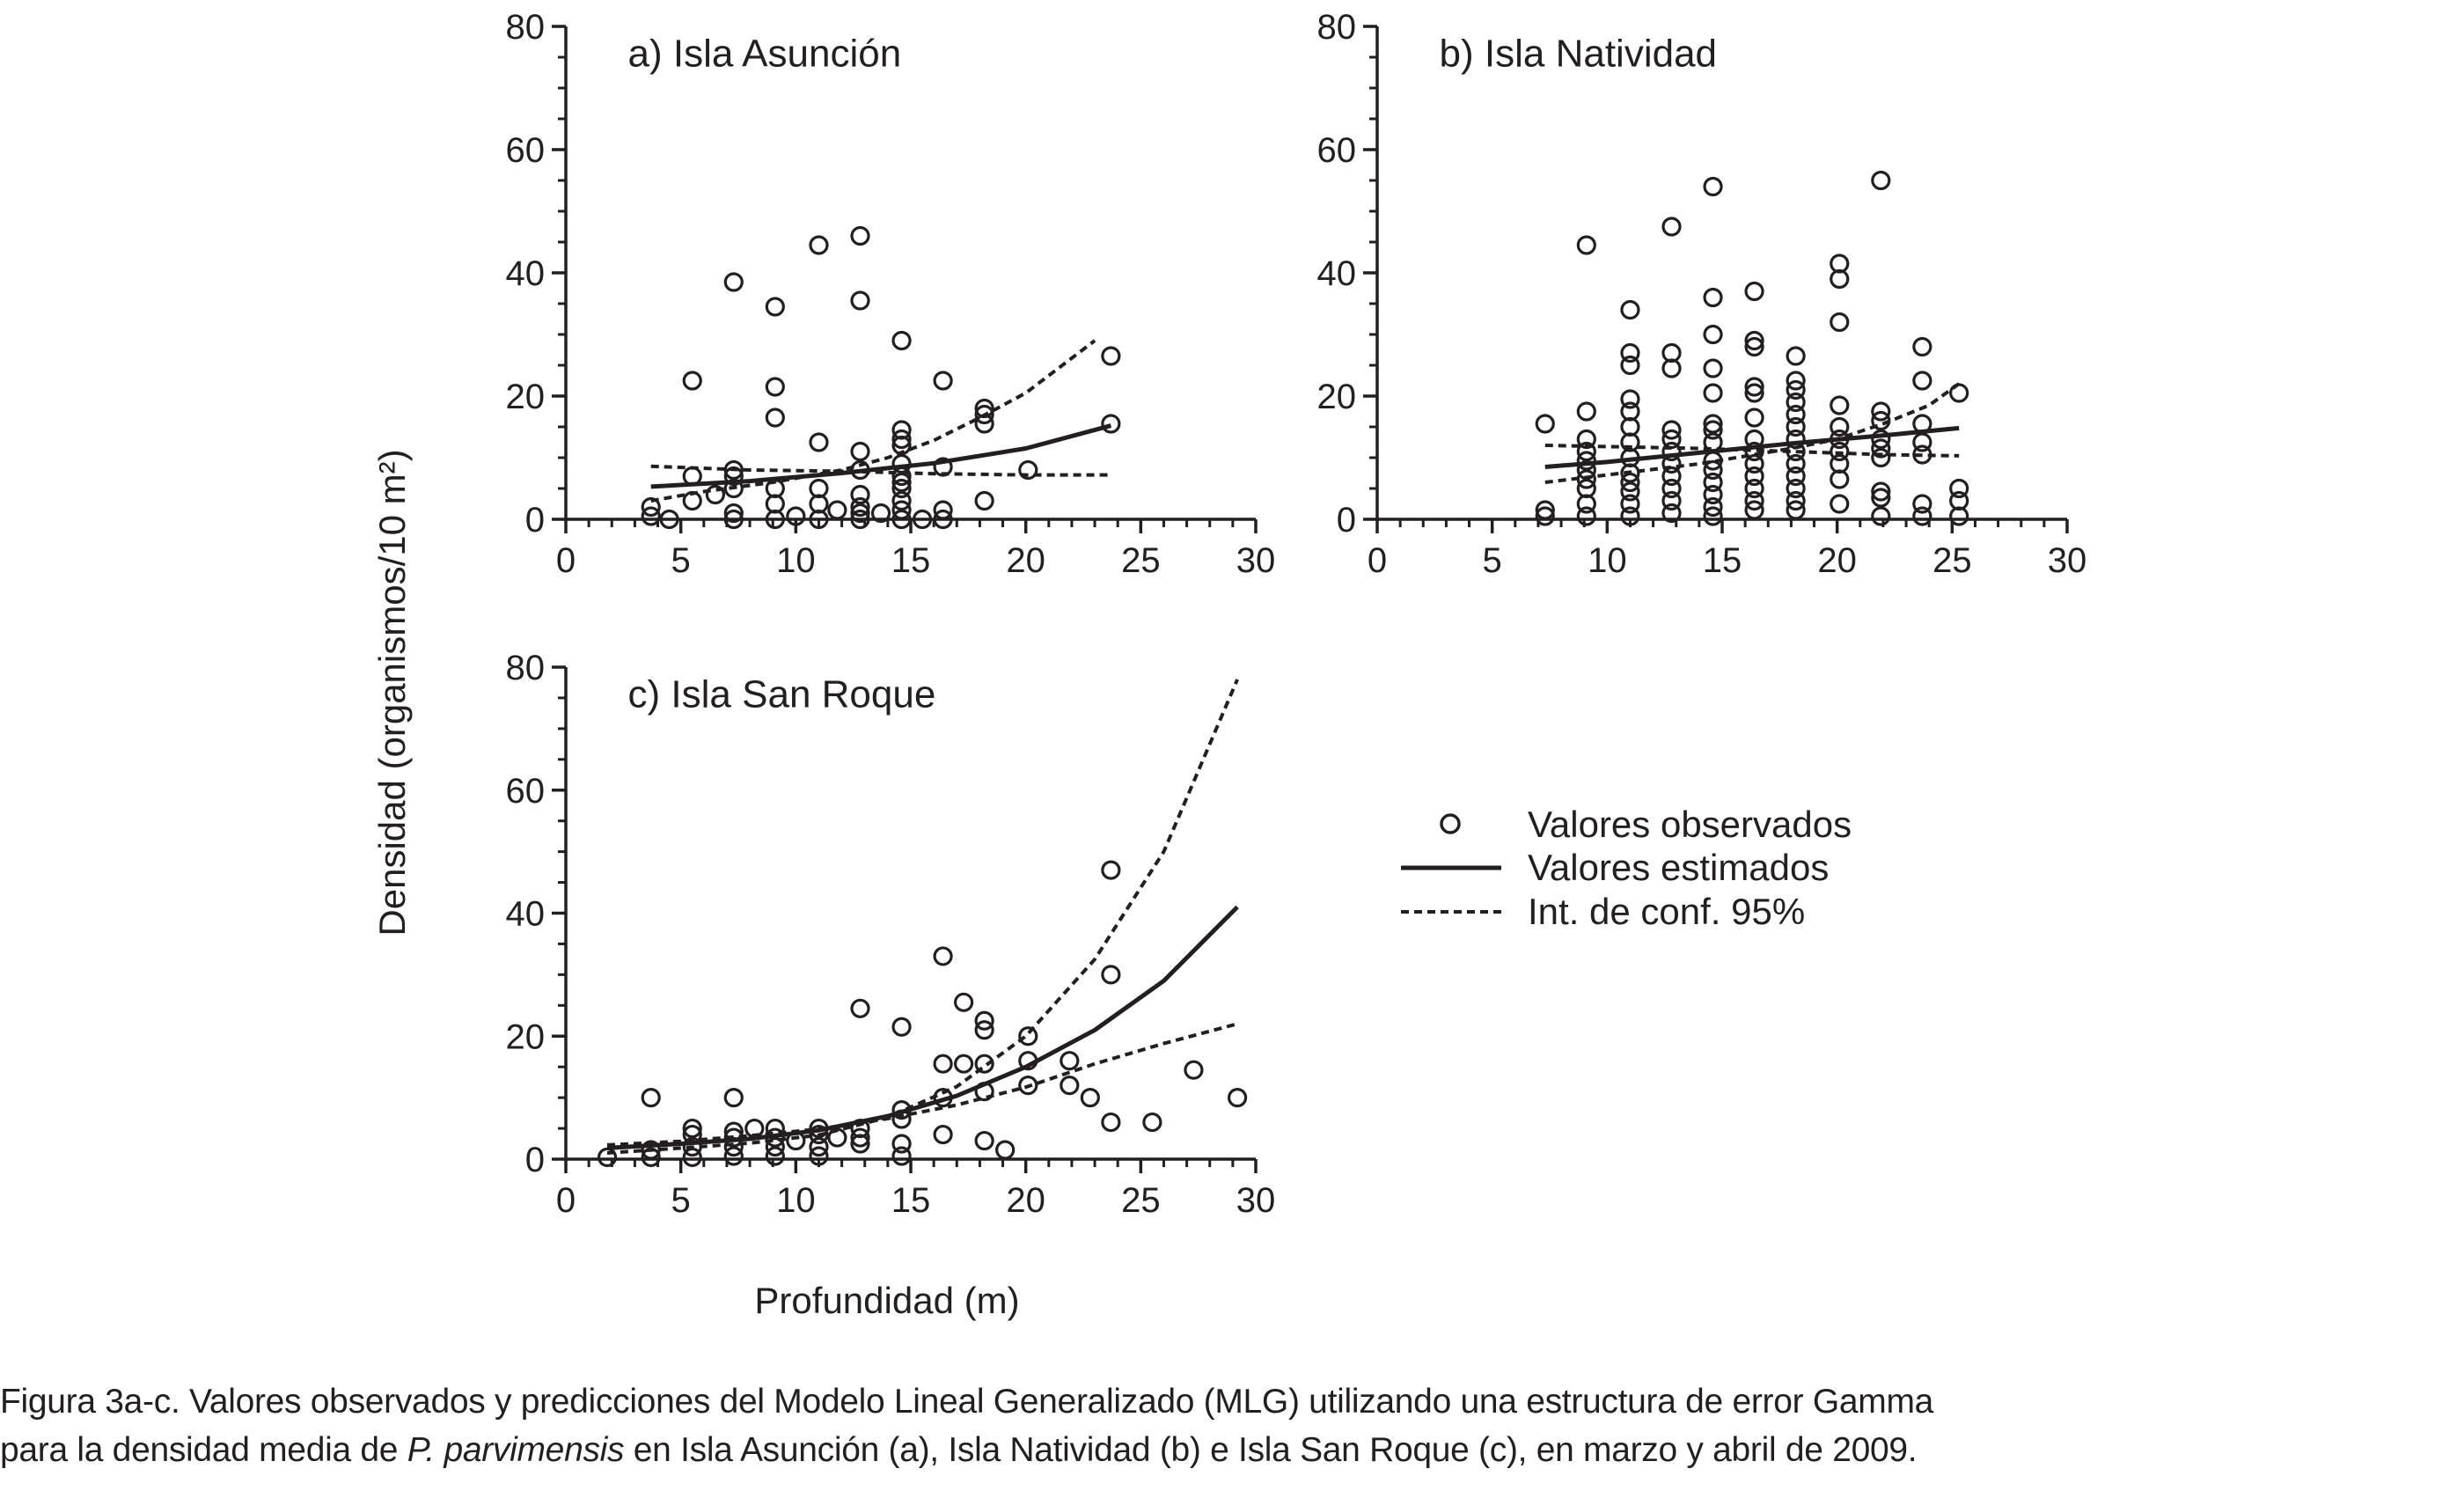 This screenshot has height=1498, width=2464. What do you see at coordinates (923, 1027) in the screenshot?
I see `estimated-curve` at bounding box center [923, 1027].